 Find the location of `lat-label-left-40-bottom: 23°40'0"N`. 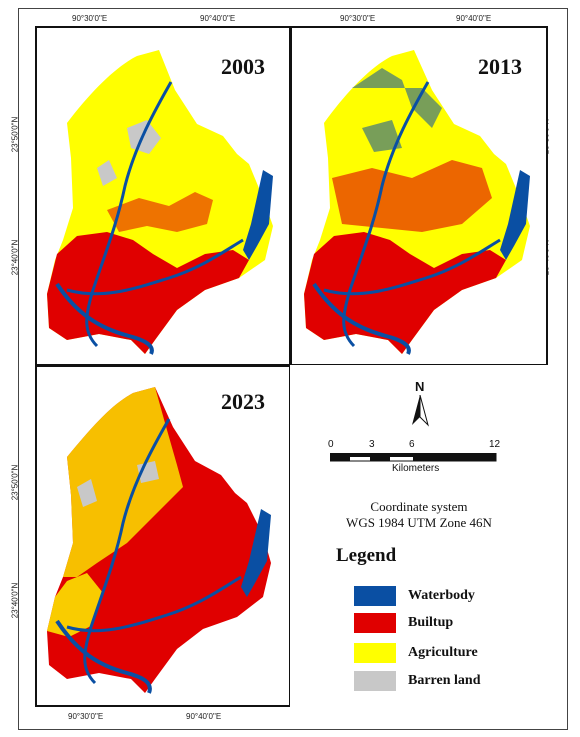

lat-label-left-40-bottom: 23°40'0"N is located at coordinates (15, 600).